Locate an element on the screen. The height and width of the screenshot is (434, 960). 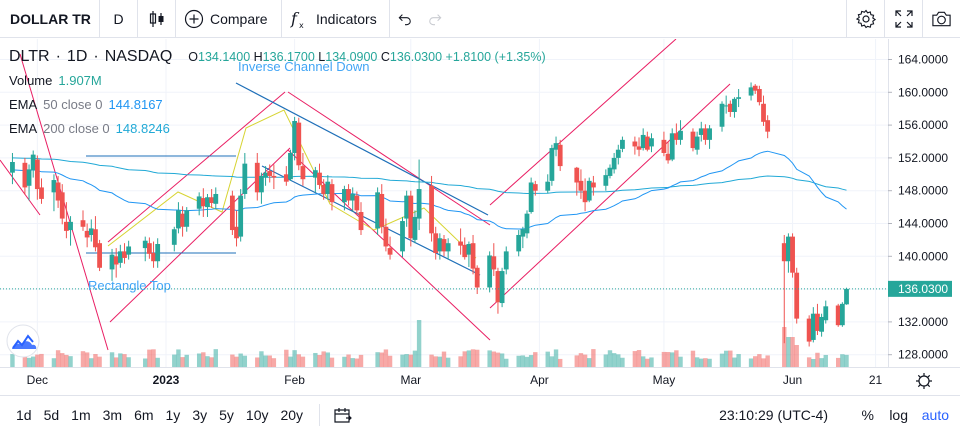
axis-settings-button is located at coordinates (924, 381).